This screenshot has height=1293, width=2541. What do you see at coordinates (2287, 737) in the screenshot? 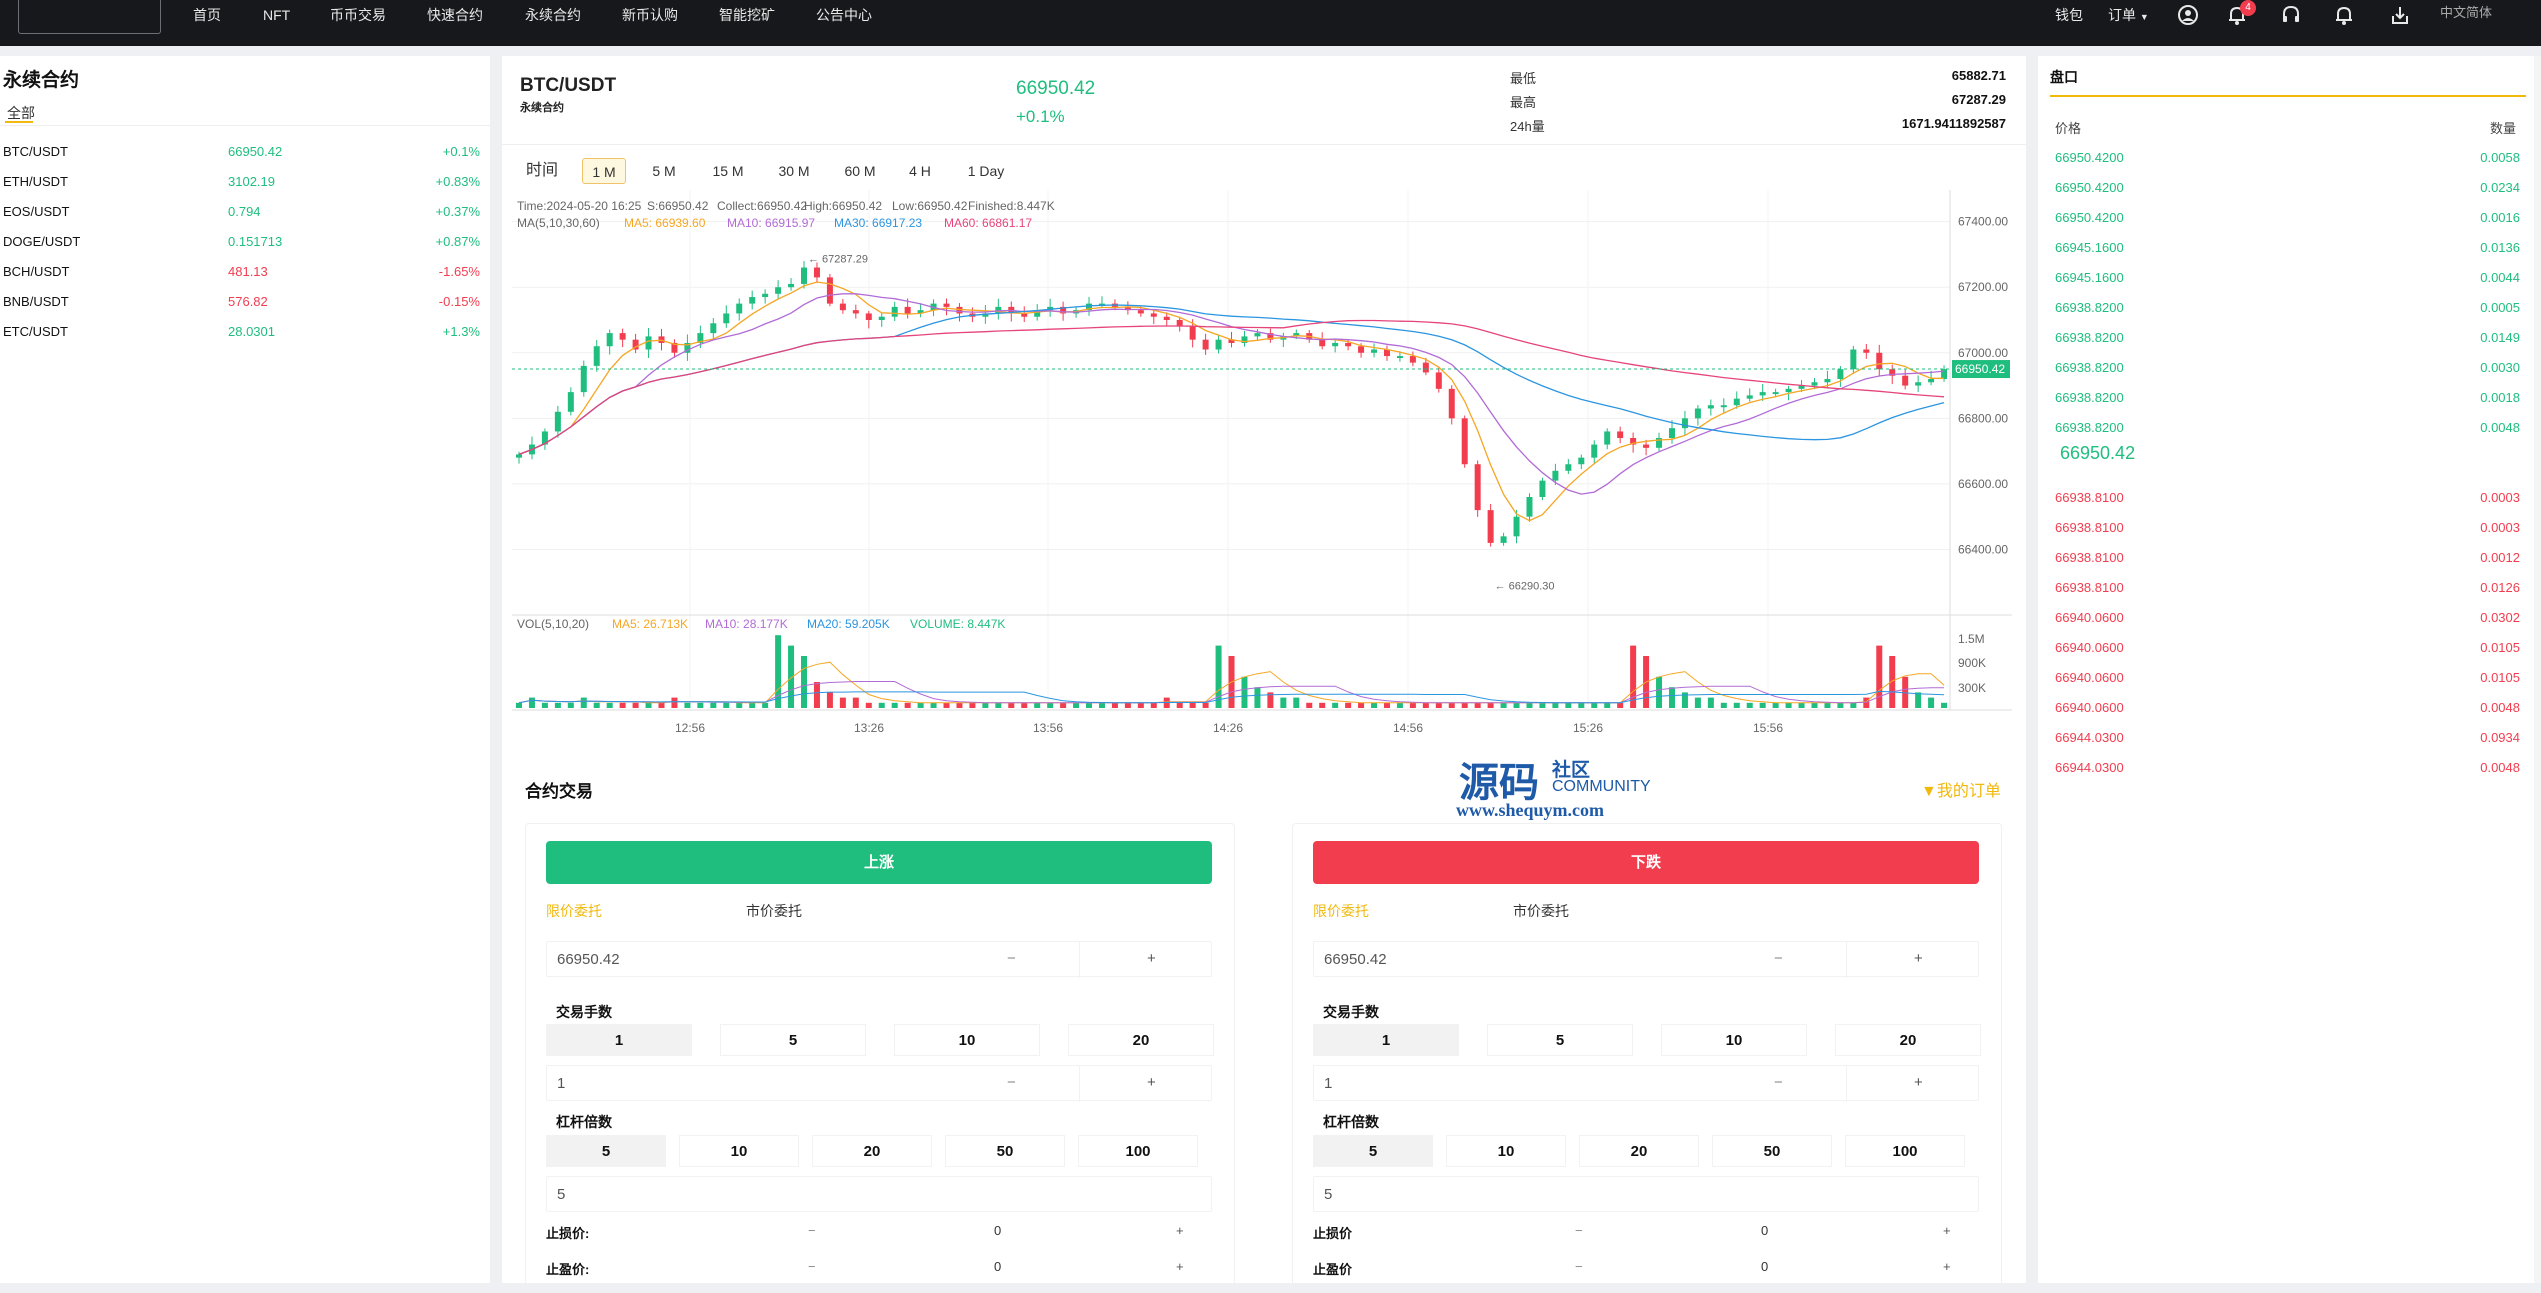
I see `ask-row: 66944.0300 0.0934` at bounding box center [2287, 737].